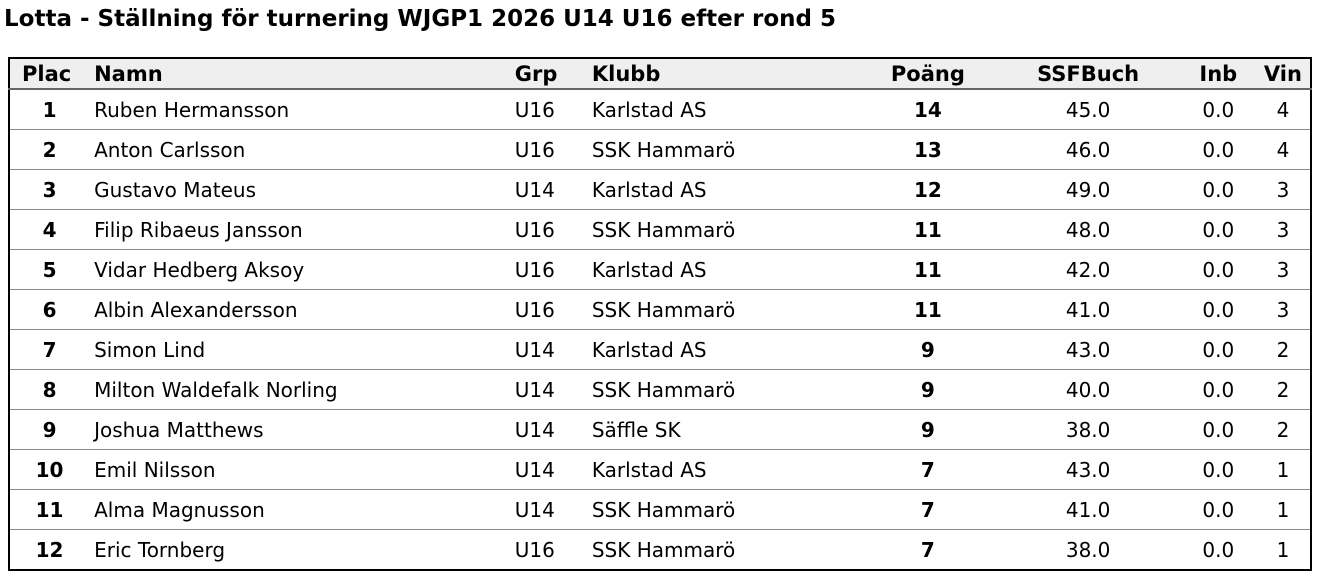 This screenshot has height=574, width=1320. I want to click on cell-ssfbuch: 38.0, so click(1088, 429).